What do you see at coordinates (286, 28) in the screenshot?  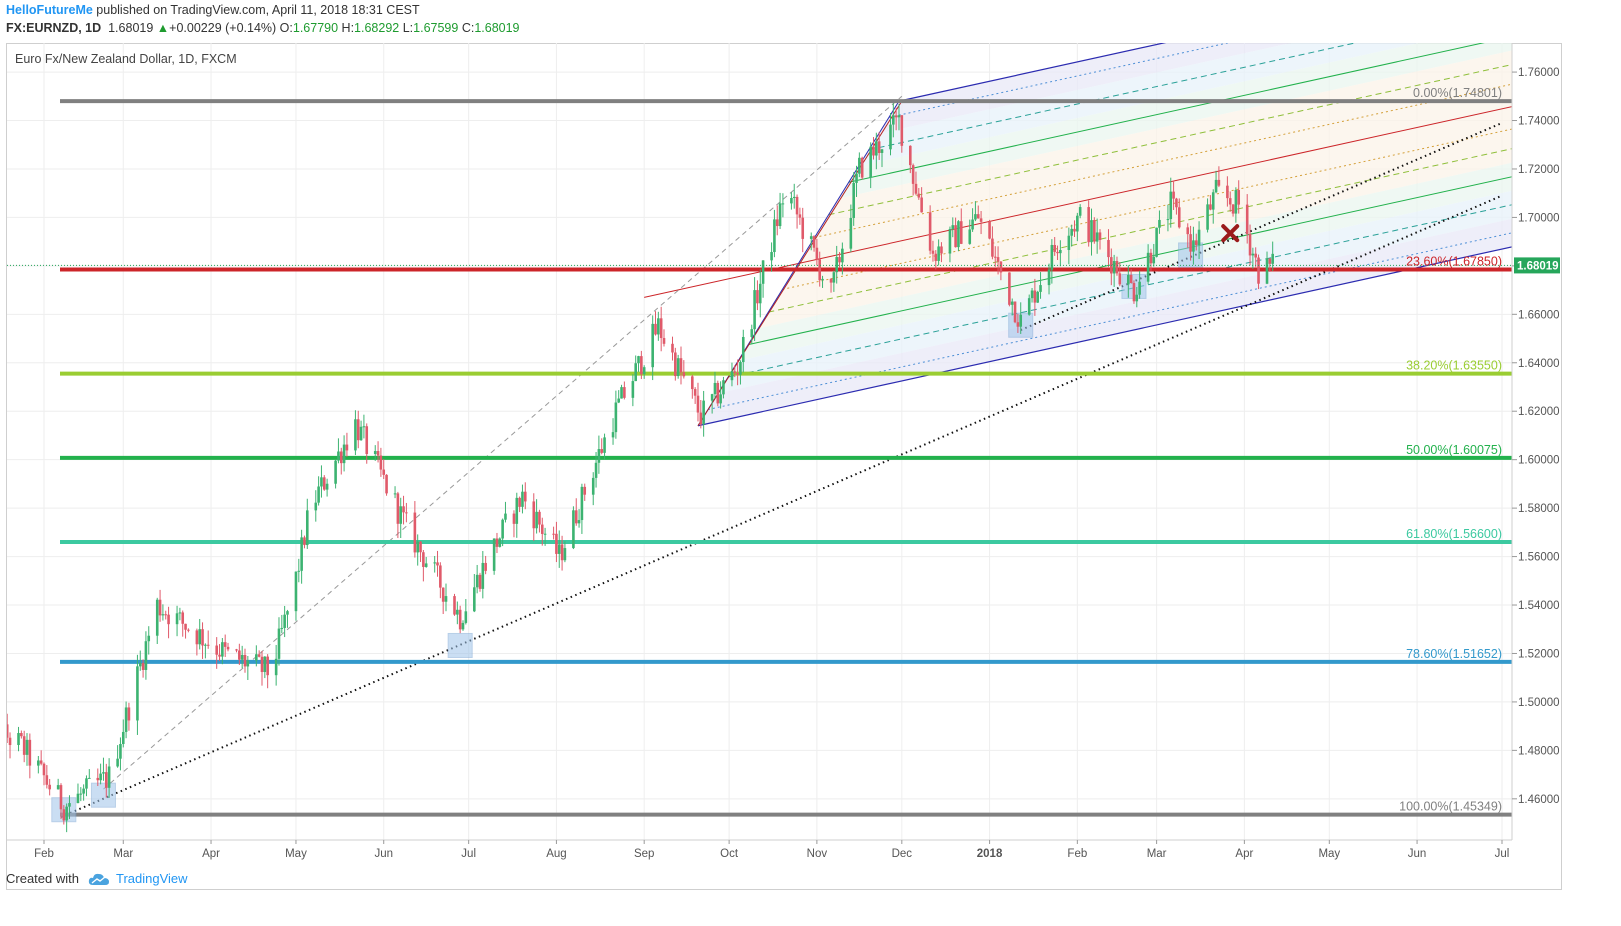 I see `open-label: O:` at bounding box center [286, 28].